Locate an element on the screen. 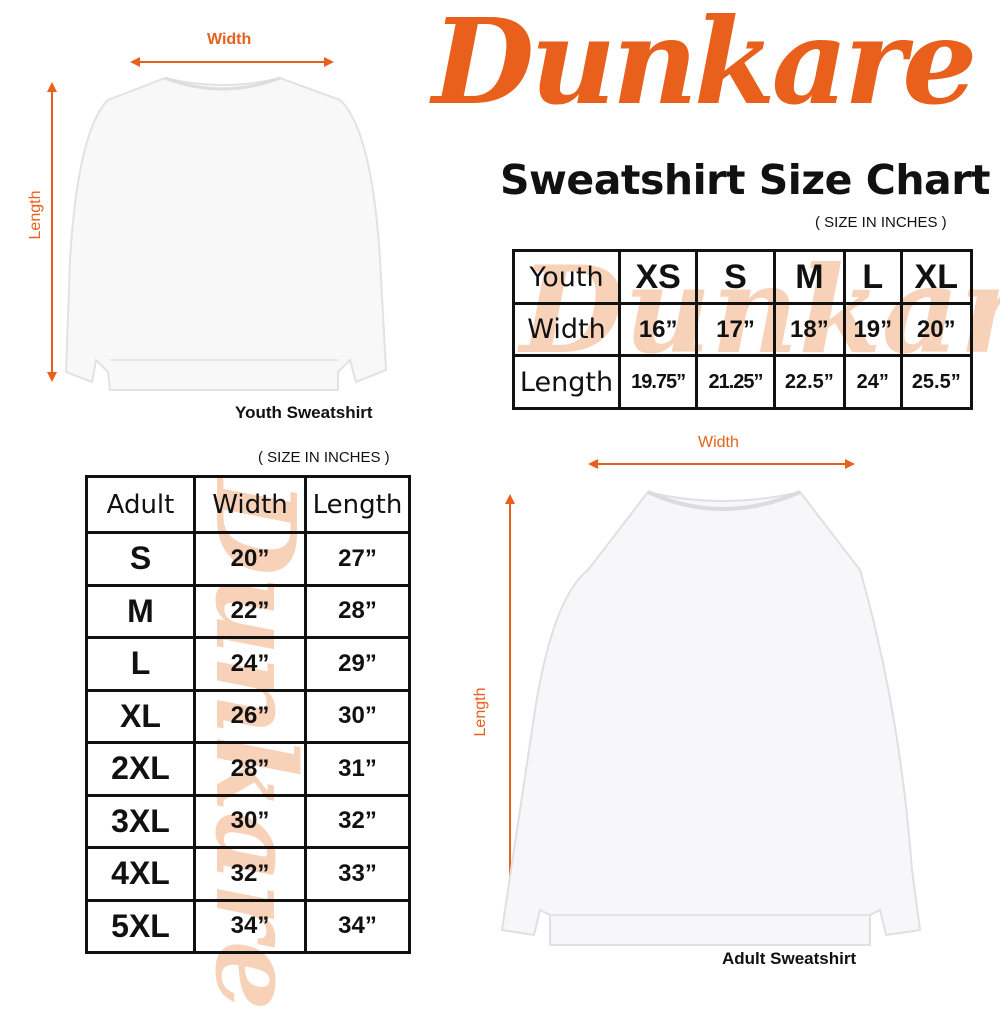 The image size is (1000, 1011). header-cell: L is located at coordinates (873, 277).